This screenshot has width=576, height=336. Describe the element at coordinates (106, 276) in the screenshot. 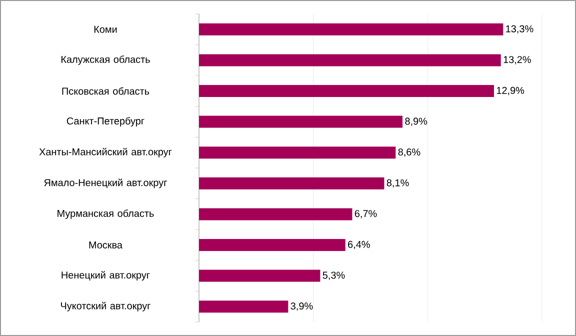

I see `y-tick-label: Ненецкий авт.округ` at that location.